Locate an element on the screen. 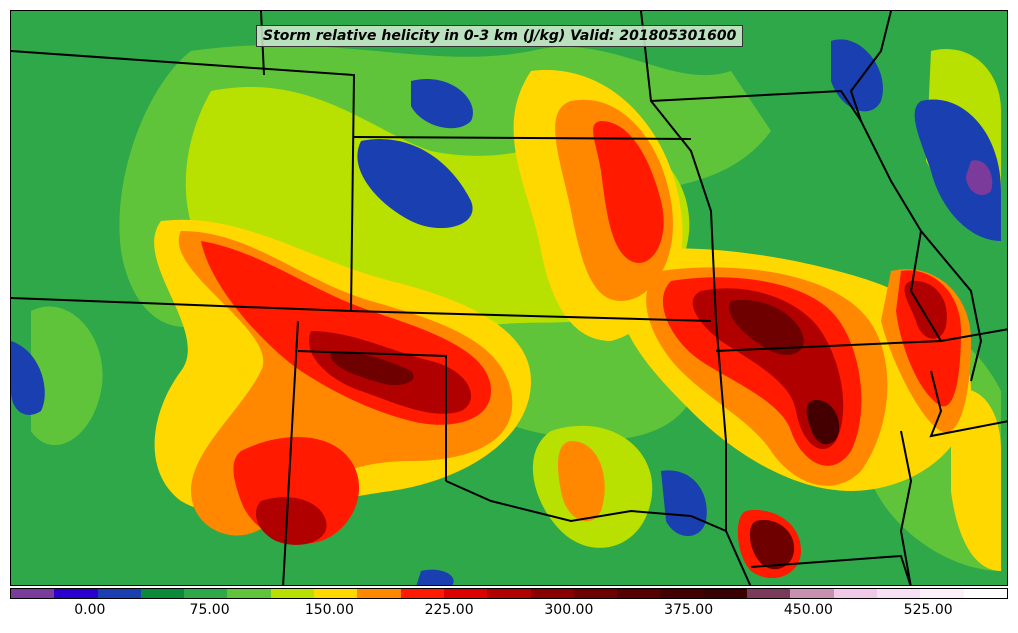  colorbar-tick-label: 525.00 is located at coordinates (928, 610).